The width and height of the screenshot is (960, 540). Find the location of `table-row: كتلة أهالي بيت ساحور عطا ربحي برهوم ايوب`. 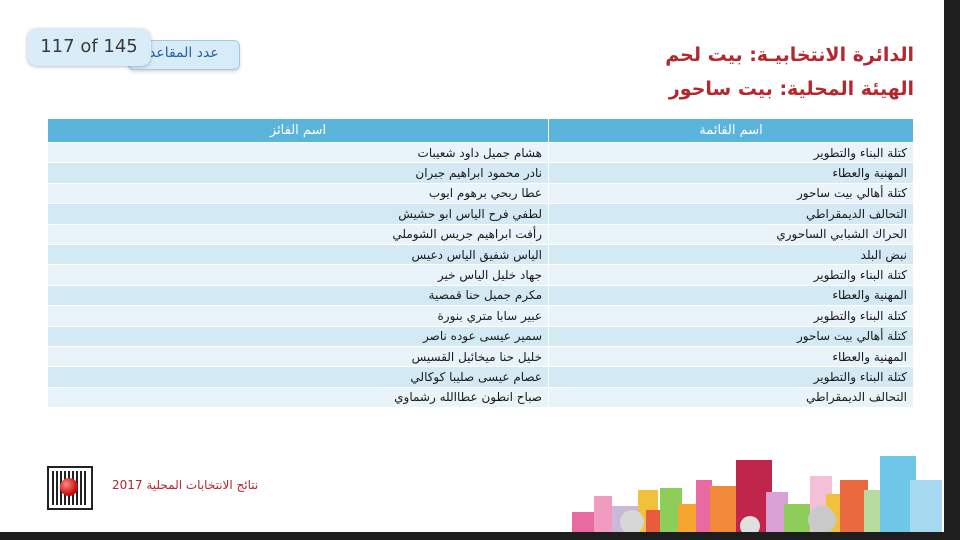

table-row: كتلة أهالي بيت ساحور عطا ربحي برهوم ايوب is located at coordinates (480, 193).